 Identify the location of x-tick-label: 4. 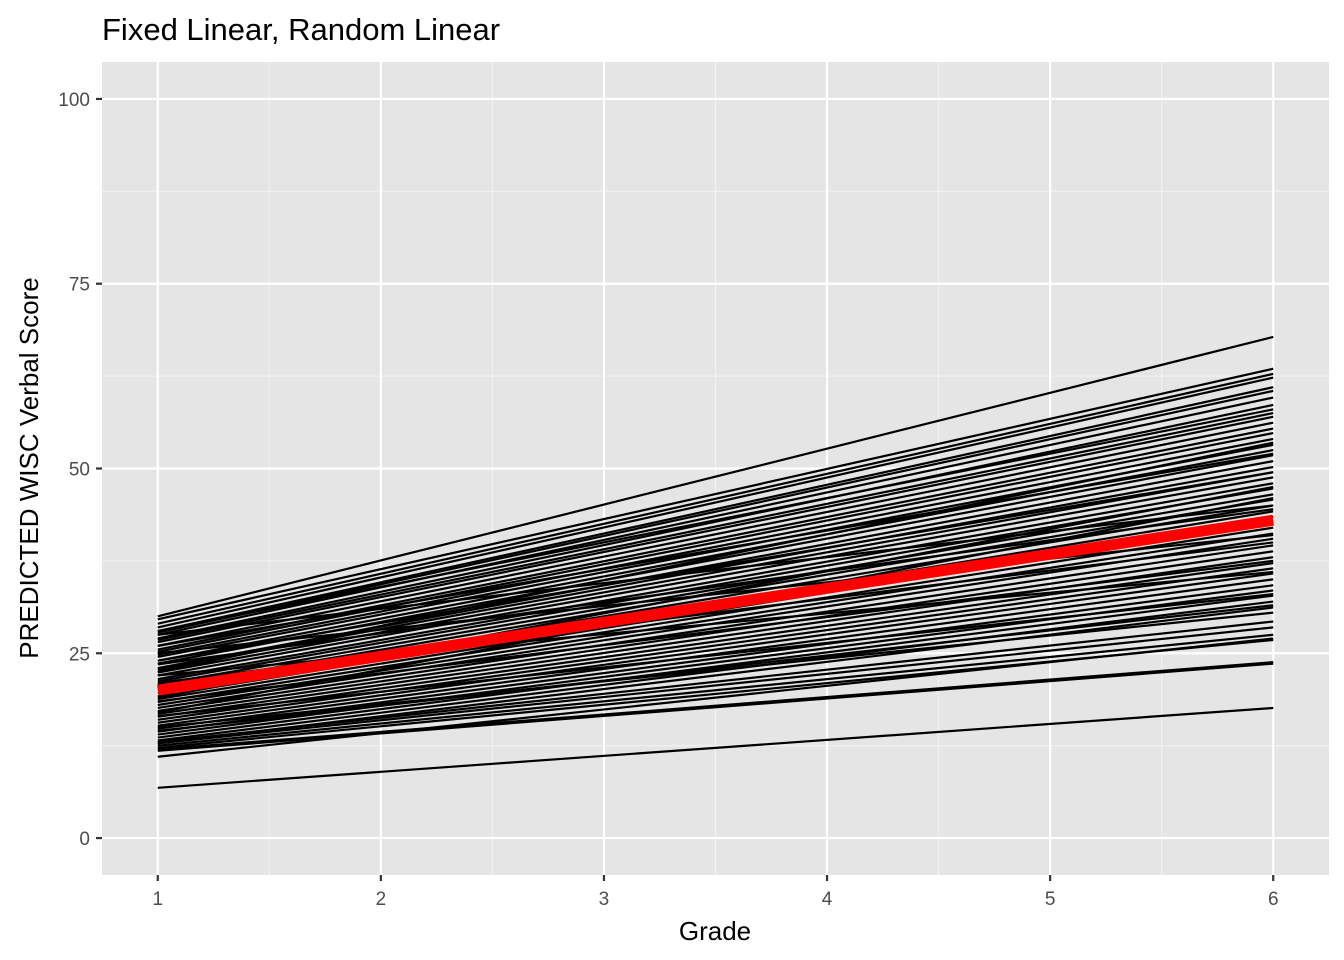
(827, 899).